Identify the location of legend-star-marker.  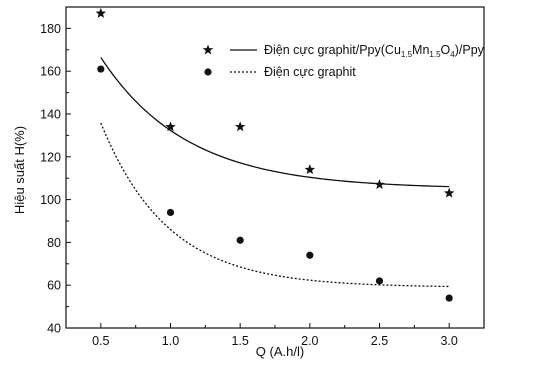
(208, 49).